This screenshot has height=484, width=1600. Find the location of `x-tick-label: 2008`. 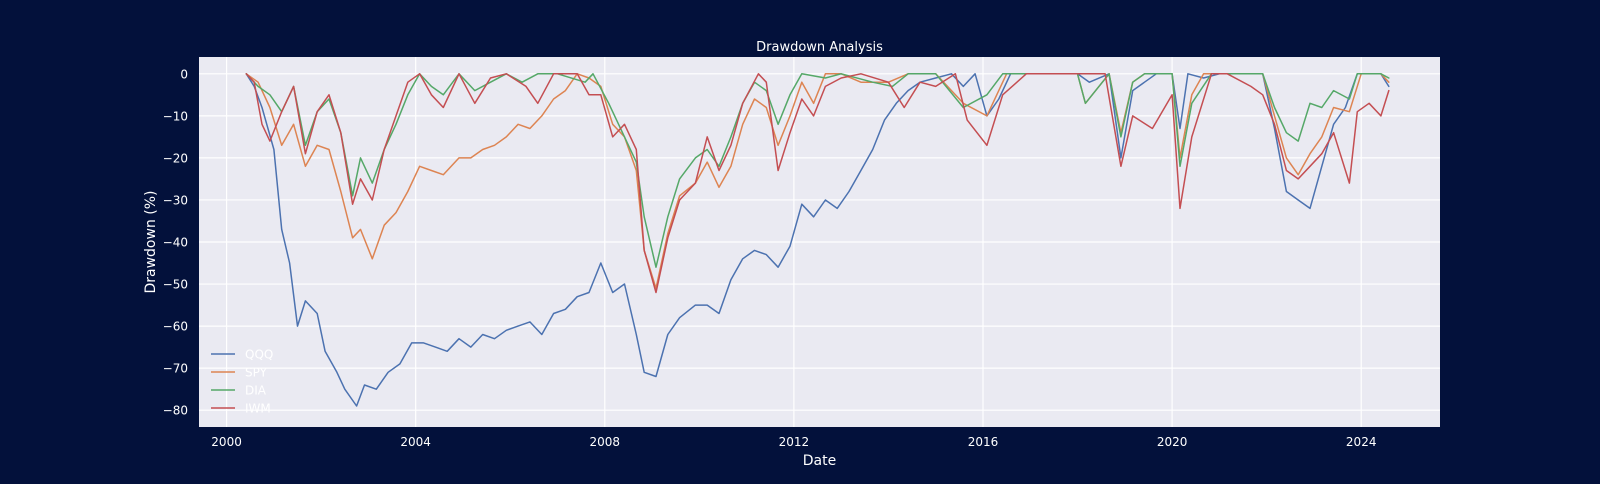

x-tick-label: 2008 is located at coordinates (605, 442).